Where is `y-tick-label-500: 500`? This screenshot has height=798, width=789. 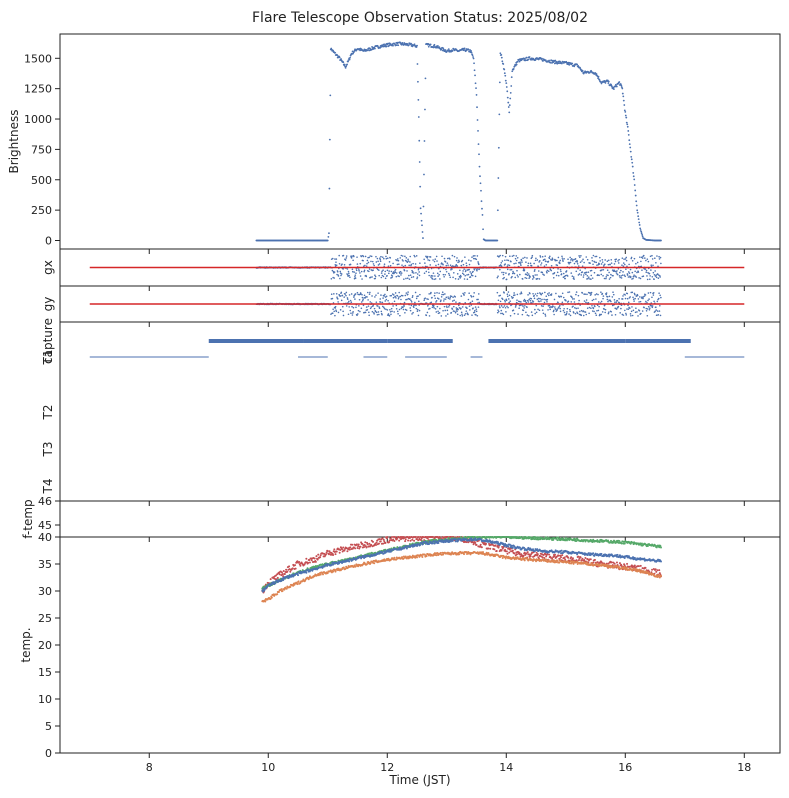
y-tick-label-500: 500 is located at coordinates (41, 180).